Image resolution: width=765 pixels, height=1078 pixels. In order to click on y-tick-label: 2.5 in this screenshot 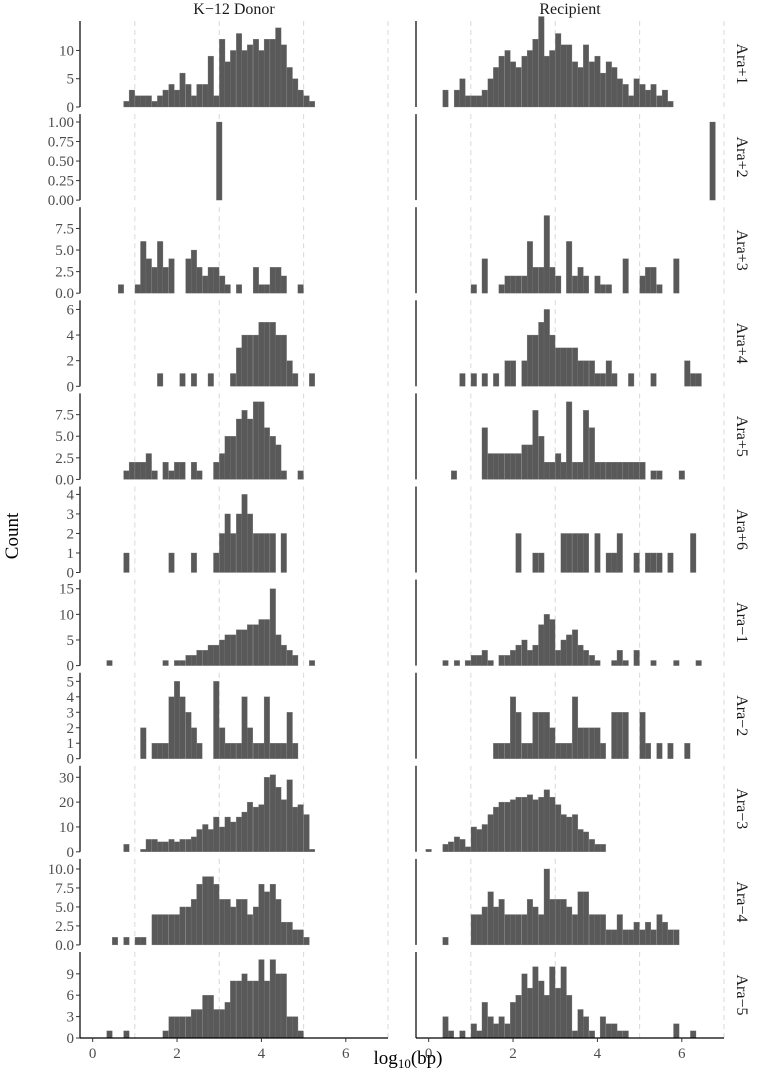, I will do `click(64, 927)`.